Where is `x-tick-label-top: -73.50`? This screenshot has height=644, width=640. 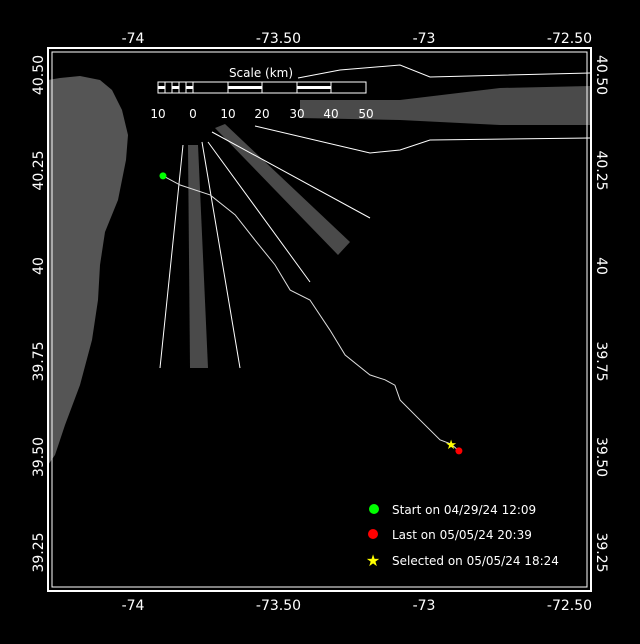 x-tick-label-top: -73.50 is located at coordinates (278, 39).